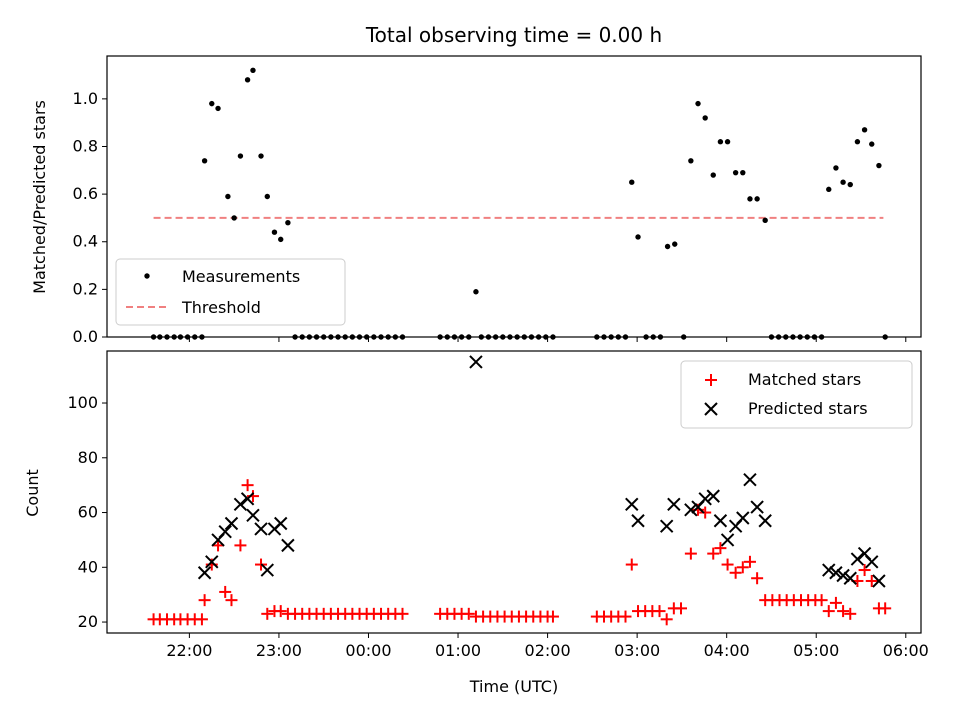  Describe the element at coordinates (88, 621) in the screenshot. I see `bottom-y-tick-label: 20` at that location.